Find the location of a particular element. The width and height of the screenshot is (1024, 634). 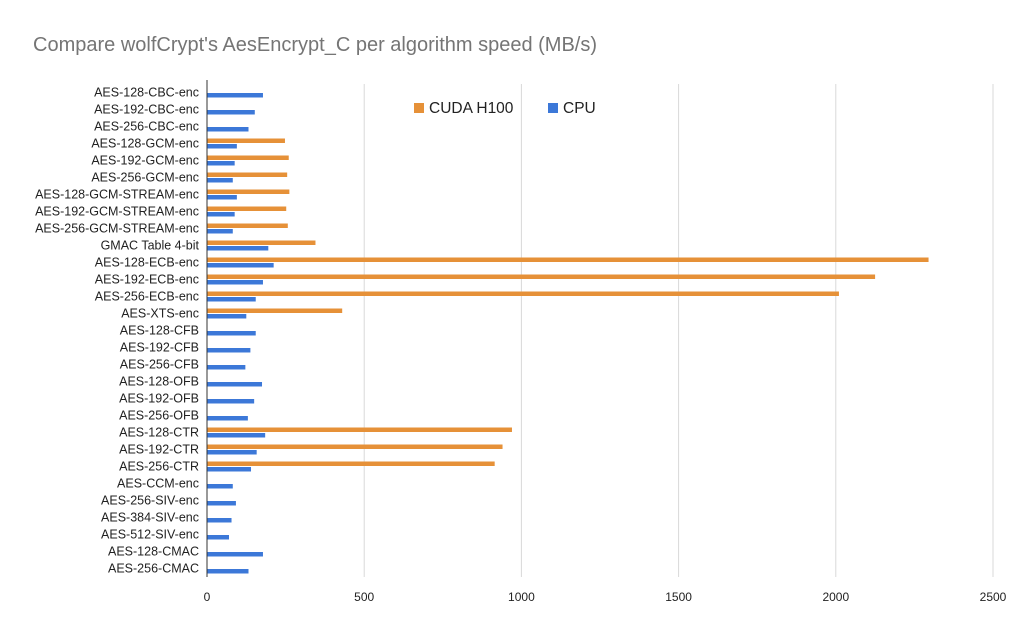

category-label: AES-384-SIV-enc is located at coordinates (150, 518).